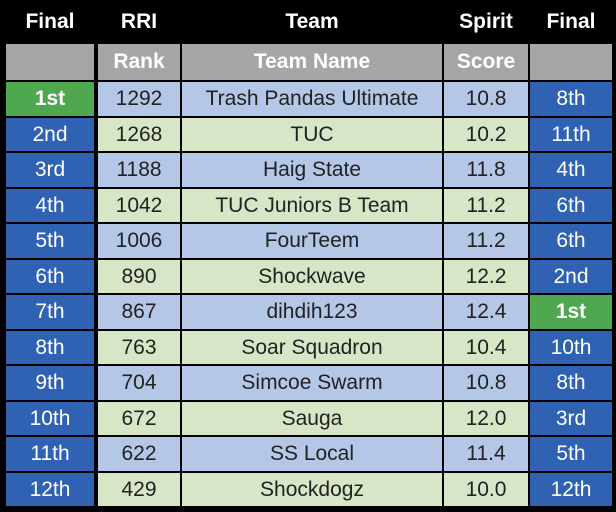 Image resolution: width=616 pixels, height=512 pixels. I want to click on spirit-score: 11.4, so click(486, 454).